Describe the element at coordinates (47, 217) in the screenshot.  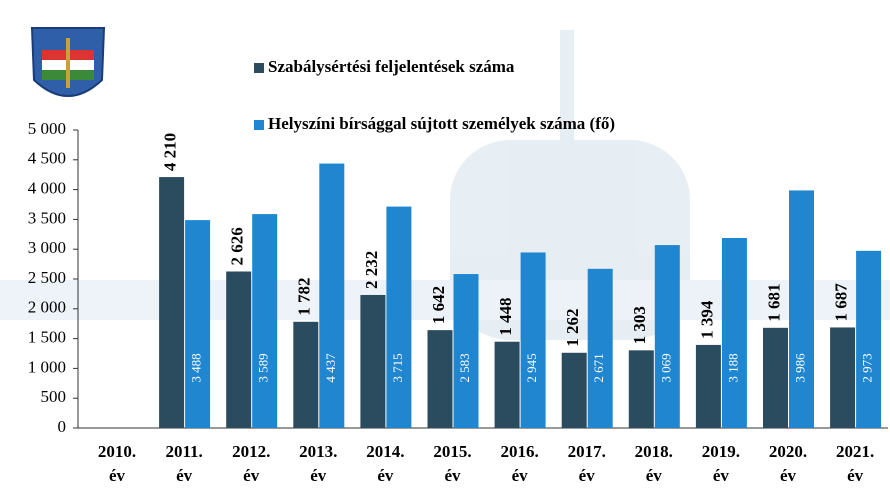
I see `y-tick-label: 3 500` at that location.